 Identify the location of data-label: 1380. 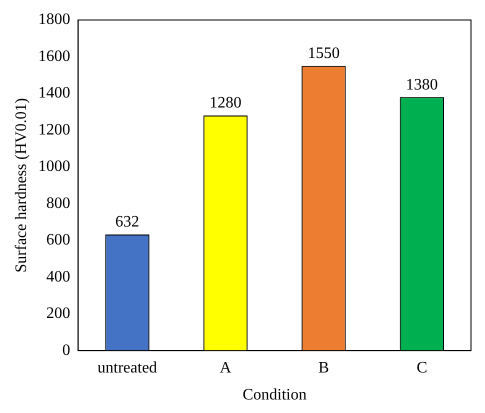
(422, 85).